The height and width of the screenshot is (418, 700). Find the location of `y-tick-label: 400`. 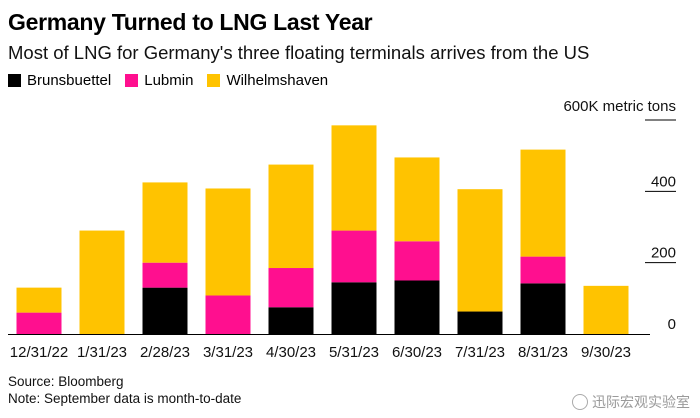

y-tick-label: 400 is located at coordinates (663, 181).